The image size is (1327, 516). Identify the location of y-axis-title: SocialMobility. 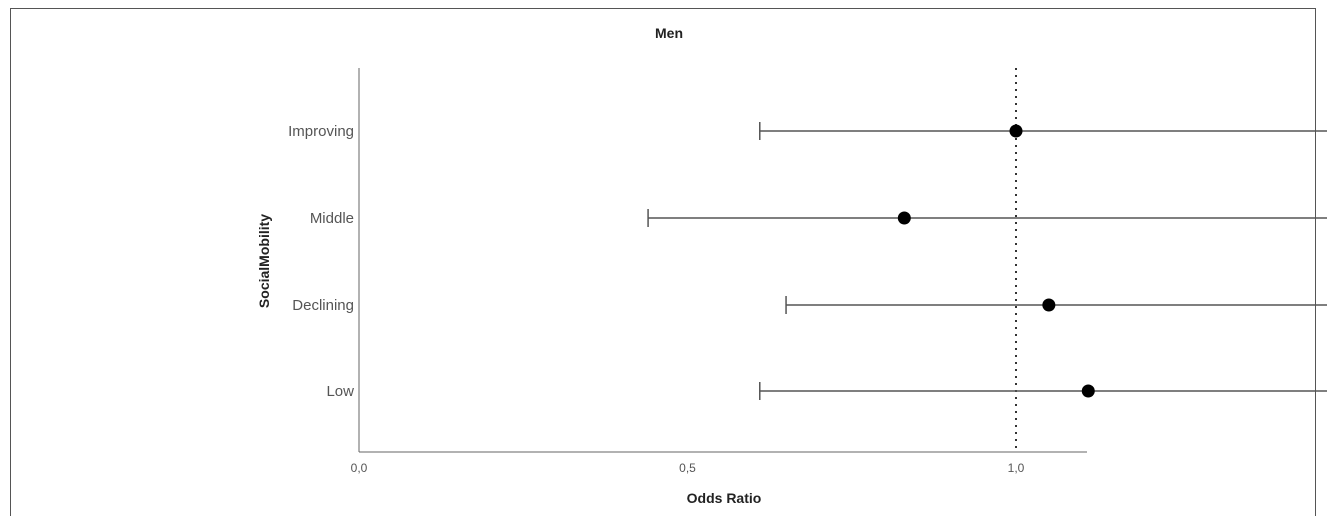
(264, 261).